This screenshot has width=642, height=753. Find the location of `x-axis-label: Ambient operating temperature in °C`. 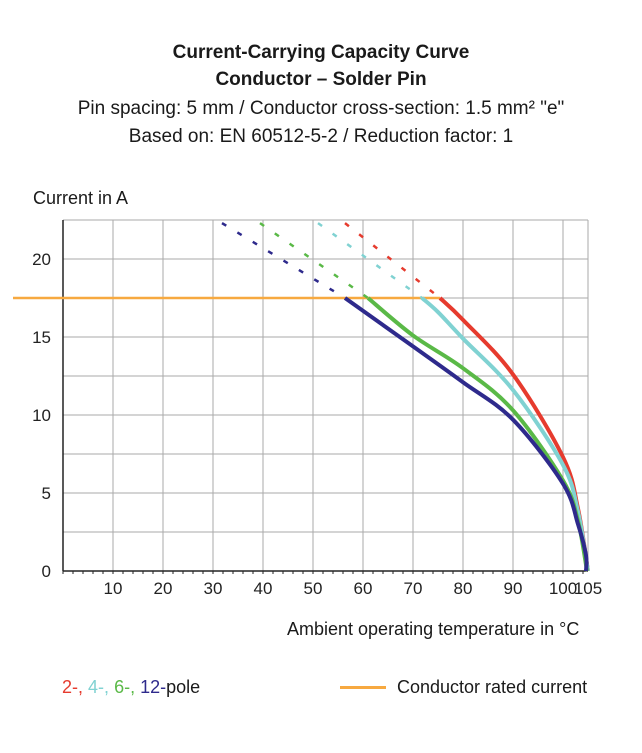

x-axis-label: Ambient operating temperature in °C is located at coordinates (433, 629).